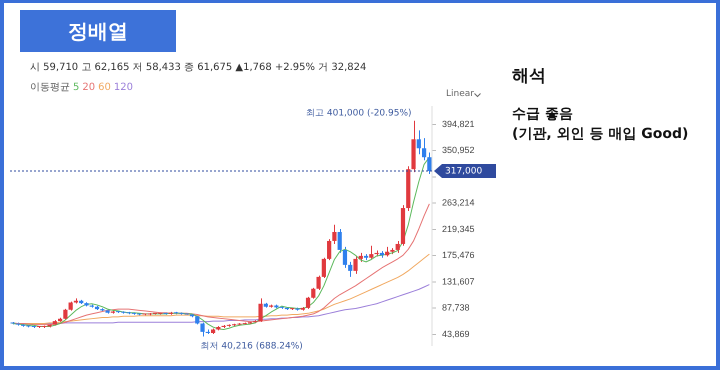  Describe the element at coordinates (251, 346) in the screenshot. I see `annotation: 최저 40,216 (688.24%)` at that location.